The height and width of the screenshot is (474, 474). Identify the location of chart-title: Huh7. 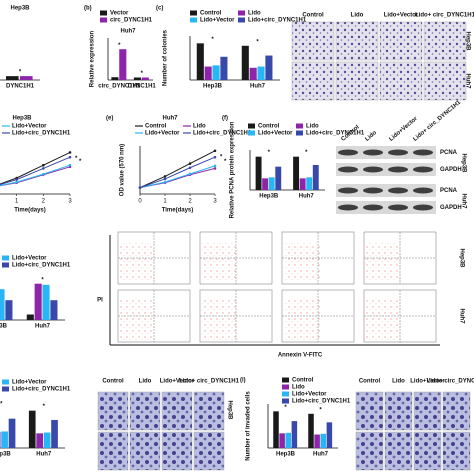
(171, 119).